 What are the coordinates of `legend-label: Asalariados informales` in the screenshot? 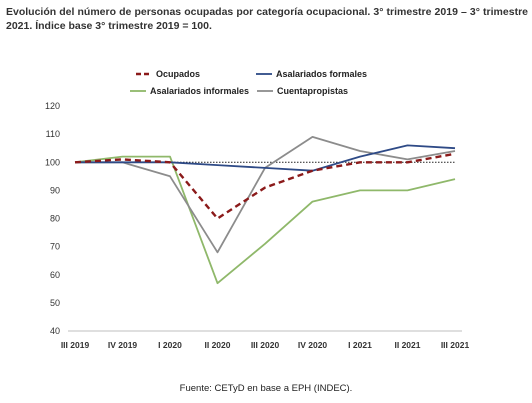 It's located at (199, 91).